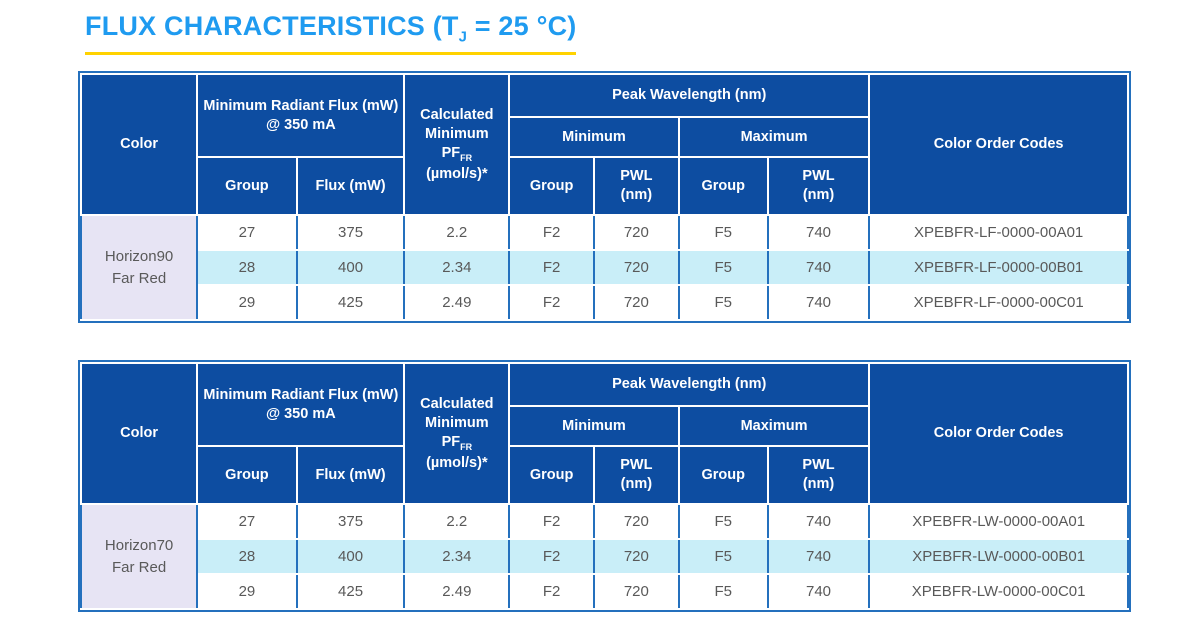 Image resolution: width=1187 pixels, height=632 pixels. I want to click on title-block: FLUX CHARACTERISTICS (TJ = 25 °C), so click(636, 33).